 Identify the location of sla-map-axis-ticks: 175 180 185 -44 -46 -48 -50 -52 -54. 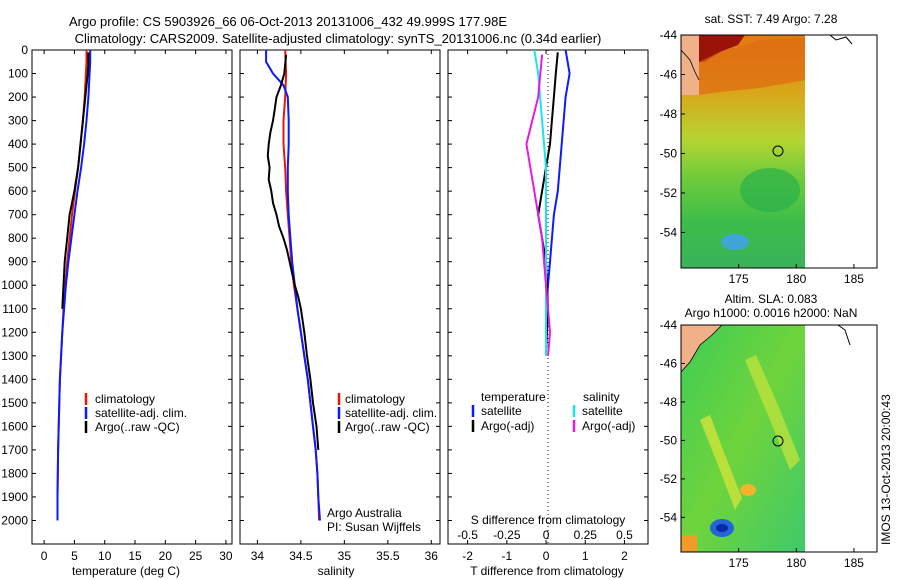
(762, 444).